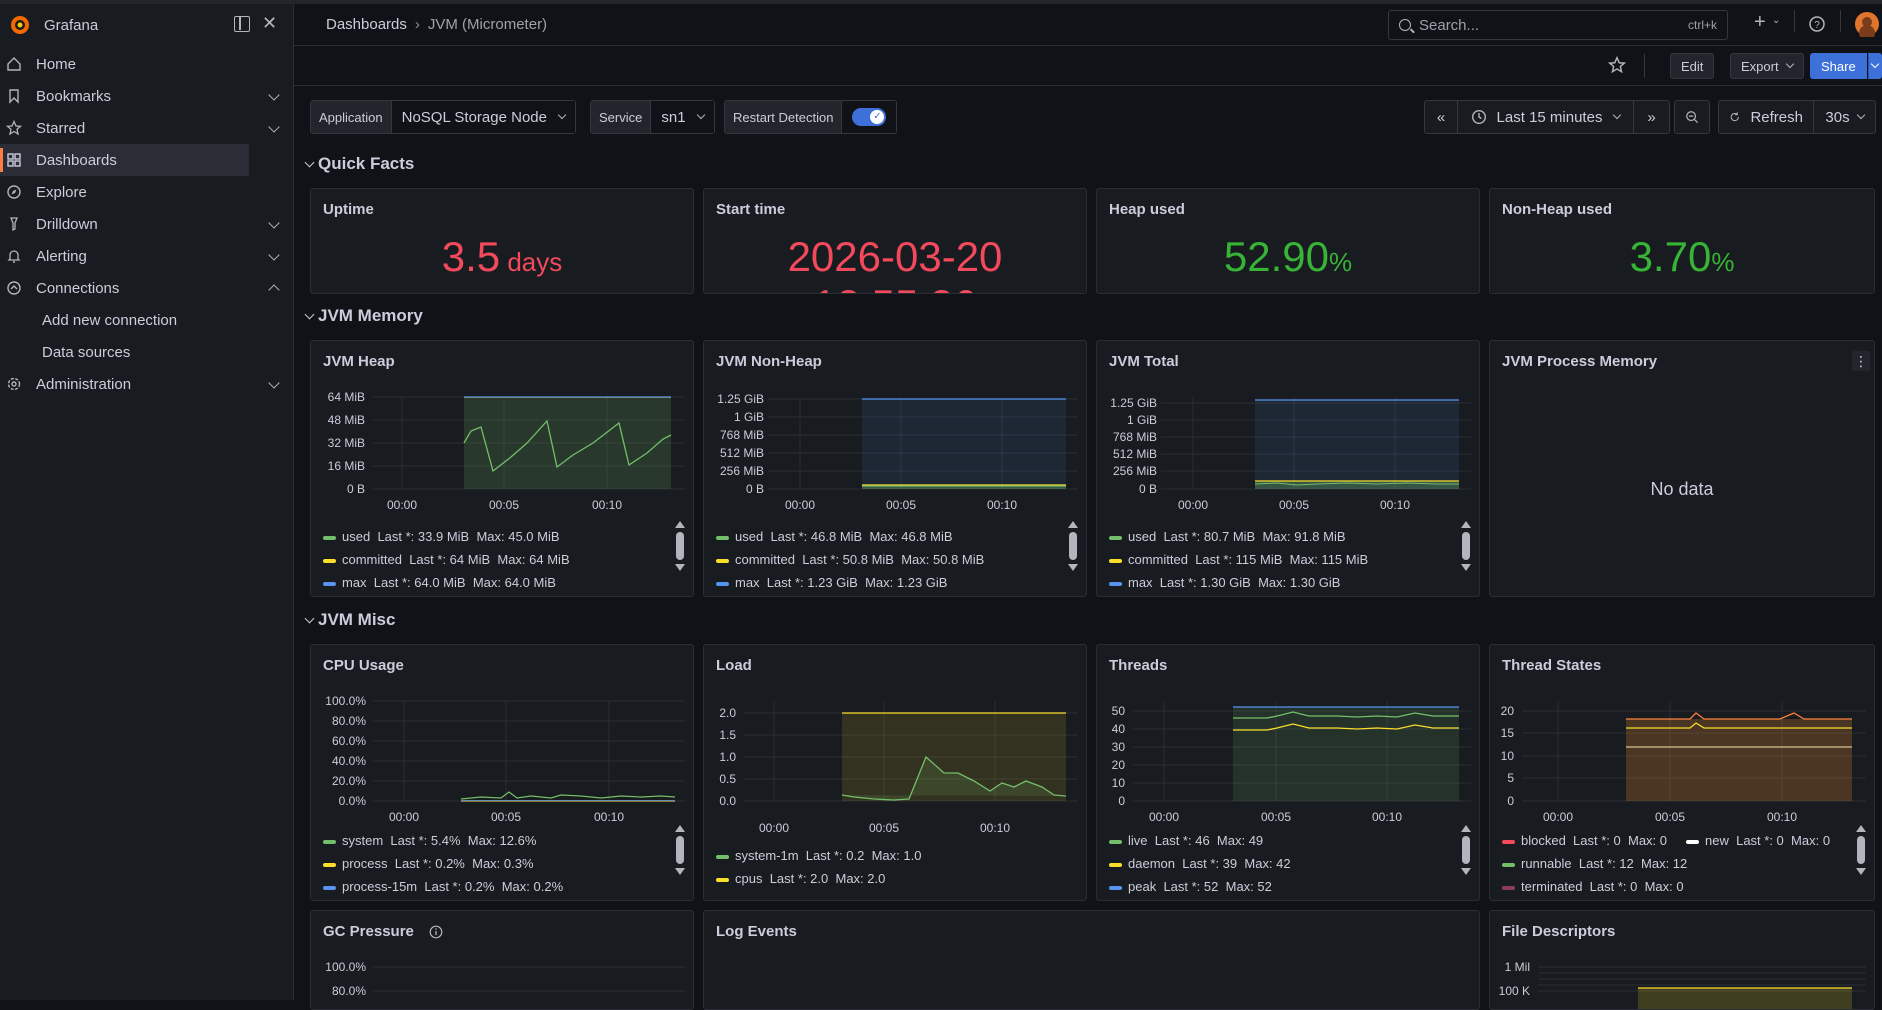  What do you see at coordinates (895, 241) in the screenshot?
I see `panel-start-time: Start time 2026-03-20 12:55:36` at bounding box center [895, 241].